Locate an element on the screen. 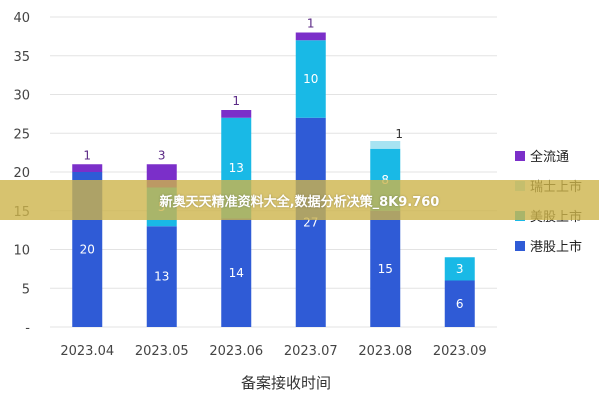  banner-text: 新奥天天精准资料大全,数据分析决策_8K9.760 is located at coordinates (299, 202).